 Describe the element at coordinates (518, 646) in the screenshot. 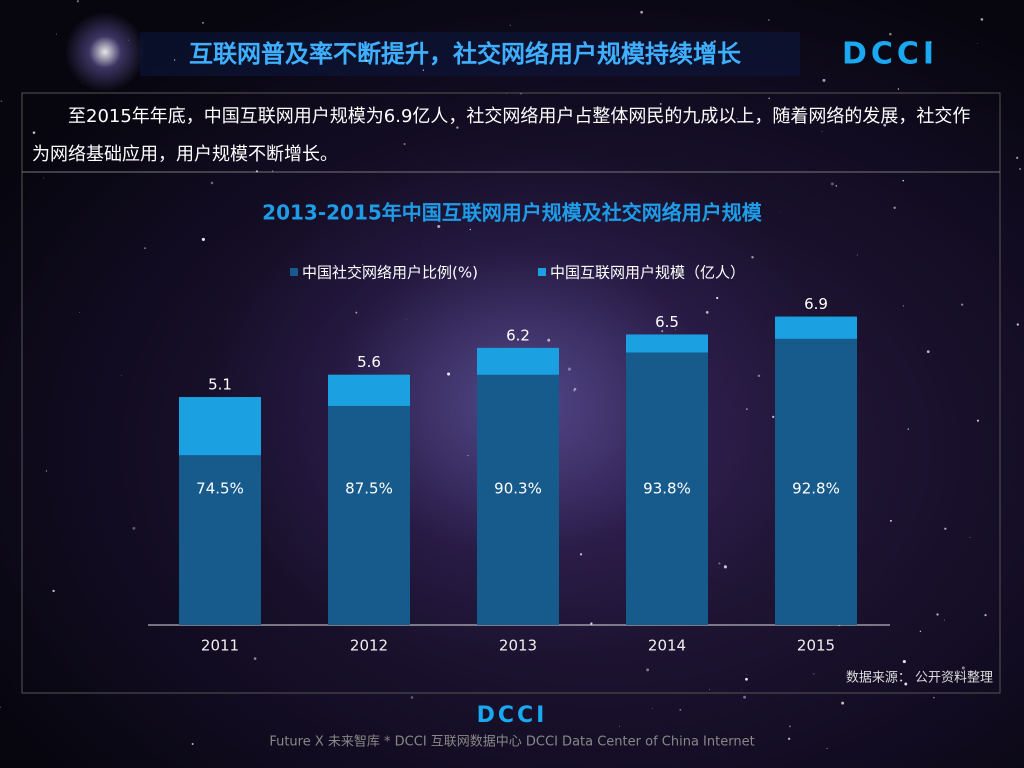

I see `x-tick-label: 2013` at that location.